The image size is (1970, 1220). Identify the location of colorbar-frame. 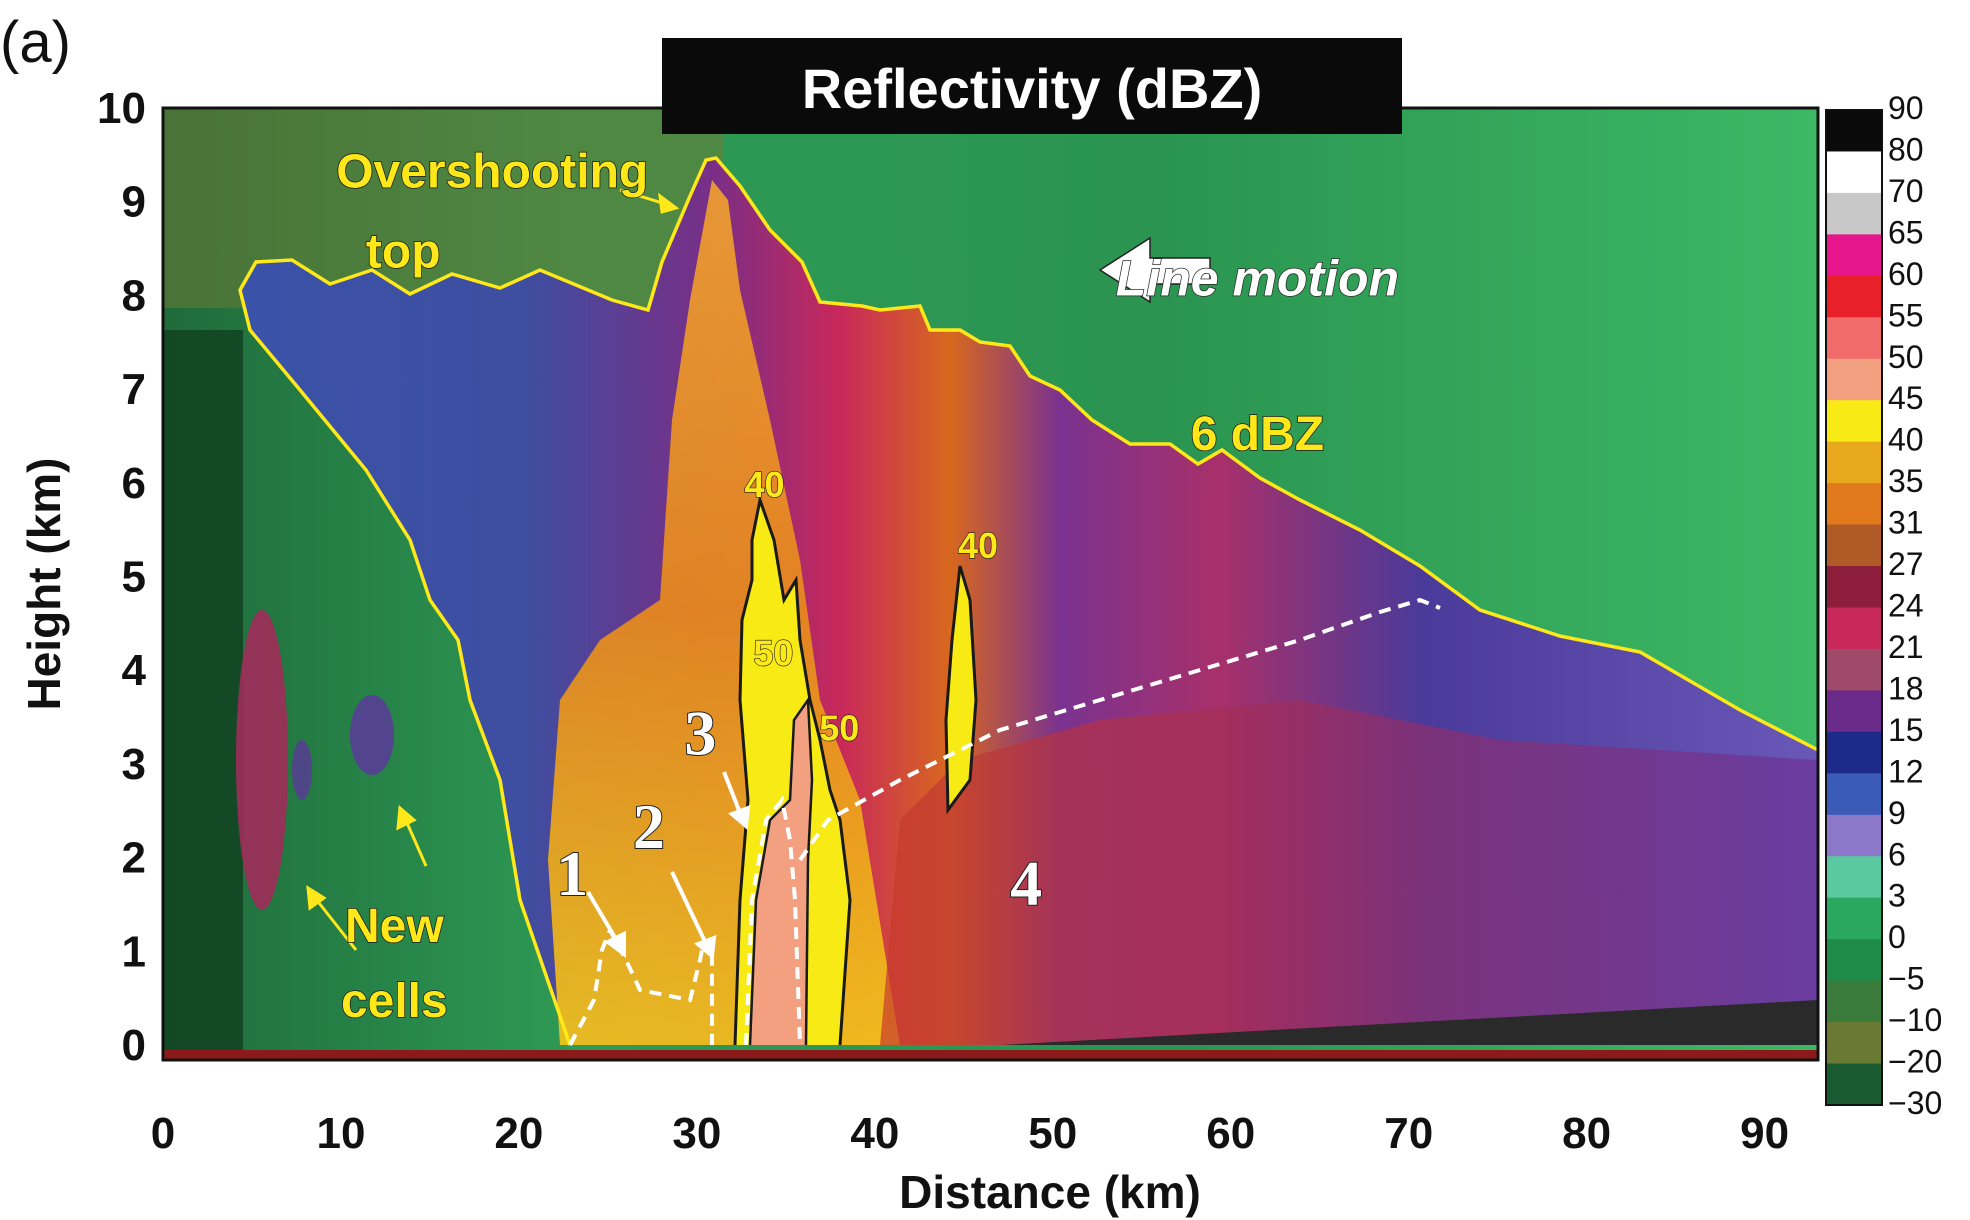
(1854, 607).